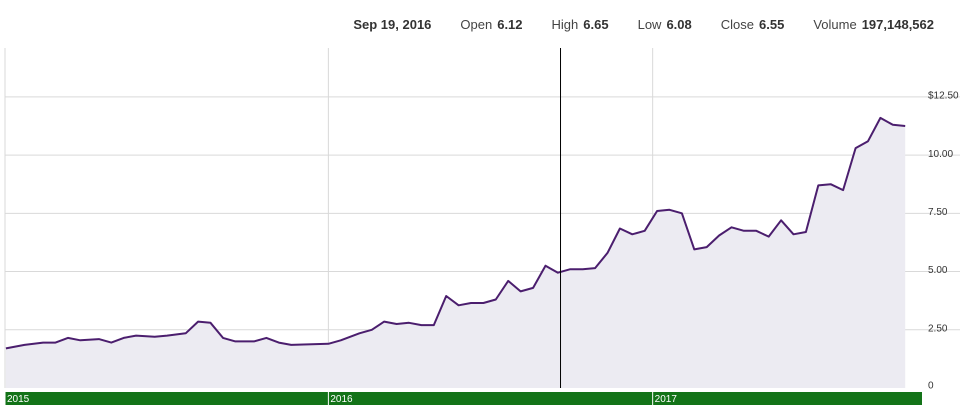 The image size is (974, 419). Describe the element at coordinates (665, 24) in the screenshot. I see `quote-low: Low 6.08` at that location.